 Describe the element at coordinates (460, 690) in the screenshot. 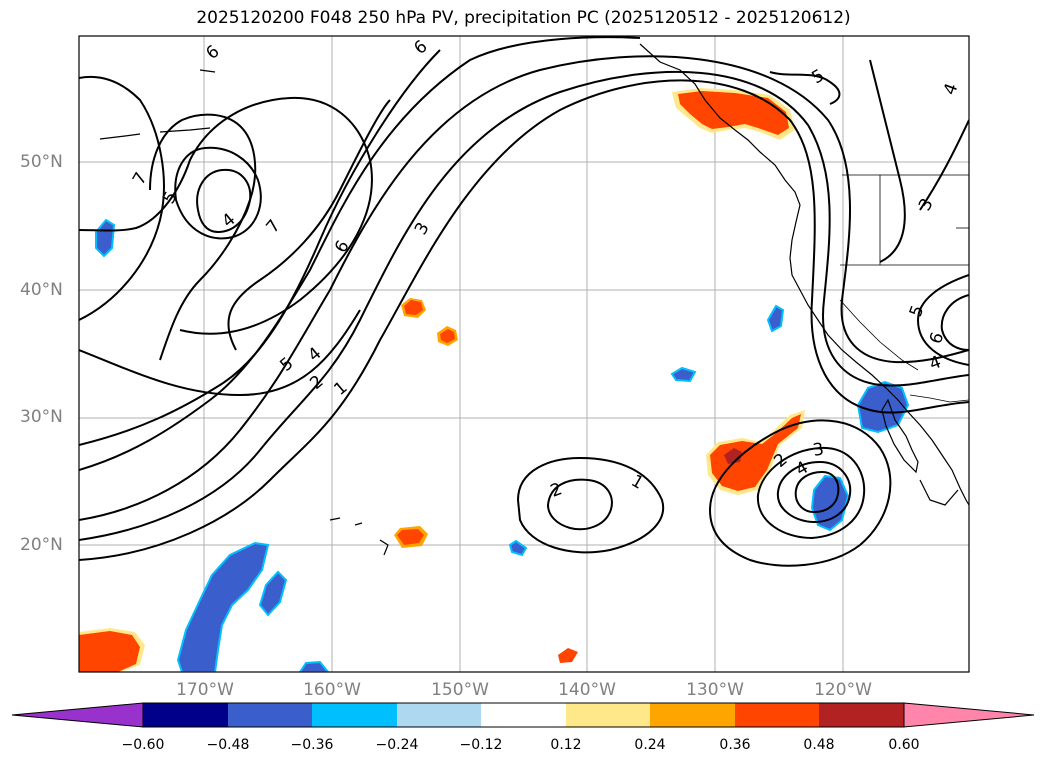

I see `lon-label-150w: 150°W` at that location.